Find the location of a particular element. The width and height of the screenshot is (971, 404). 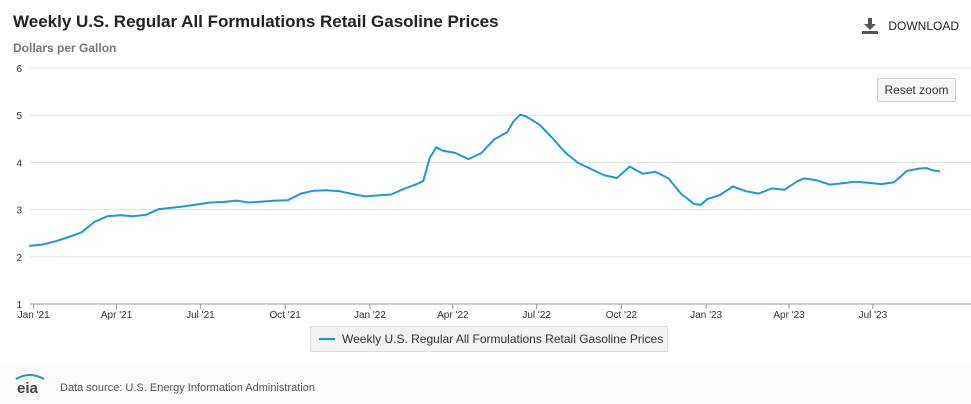

y-tick-label: 6 is located at coordinates (19, 69).